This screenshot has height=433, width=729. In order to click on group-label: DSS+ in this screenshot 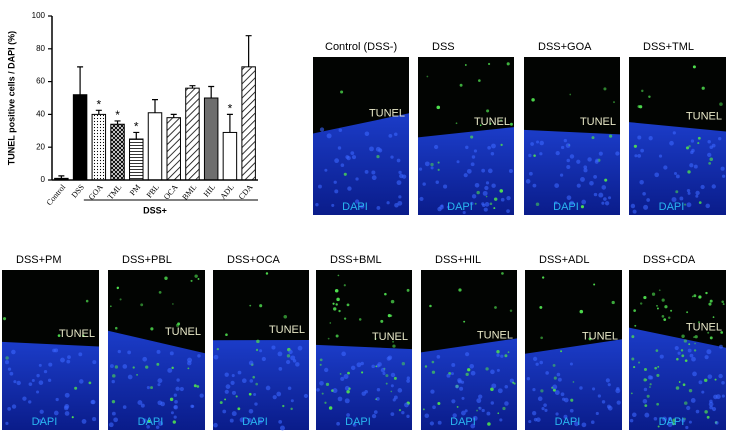, I will do `click(155, 210)`.